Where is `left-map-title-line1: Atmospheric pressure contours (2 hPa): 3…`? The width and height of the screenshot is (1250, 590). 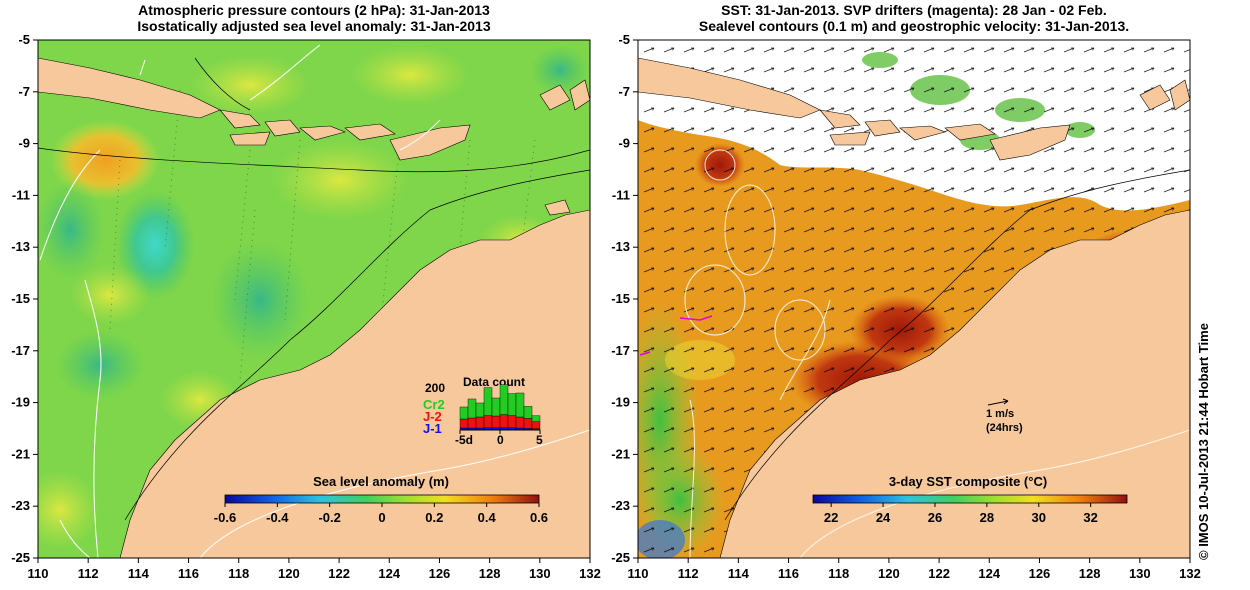
left-map-title-line1: Atmospheric pressure contours (2 hPa): 3… is located at coordinates (314, 10).